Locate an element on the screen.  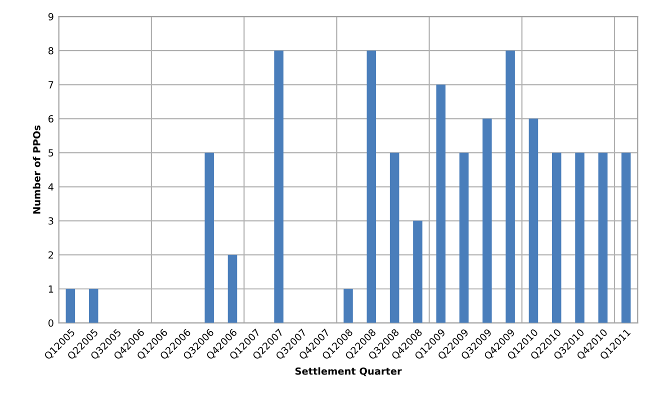
y-tick-label: 6 is located at coordinates (51, 119).